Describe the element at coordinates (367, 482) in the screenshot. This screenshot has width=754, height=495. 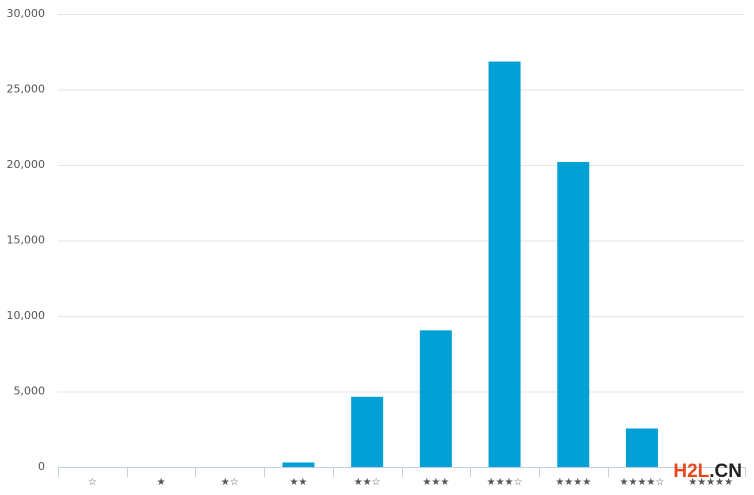
I see `x-tick-label: ★★☆` at that location.